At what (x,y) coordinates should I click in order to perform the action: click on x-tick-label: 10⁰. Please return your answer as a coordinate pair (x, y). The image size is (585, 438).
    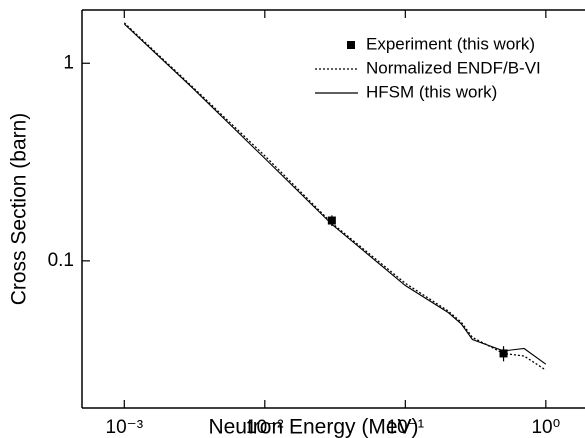
    Looking at the image, I should click on (545, 427).